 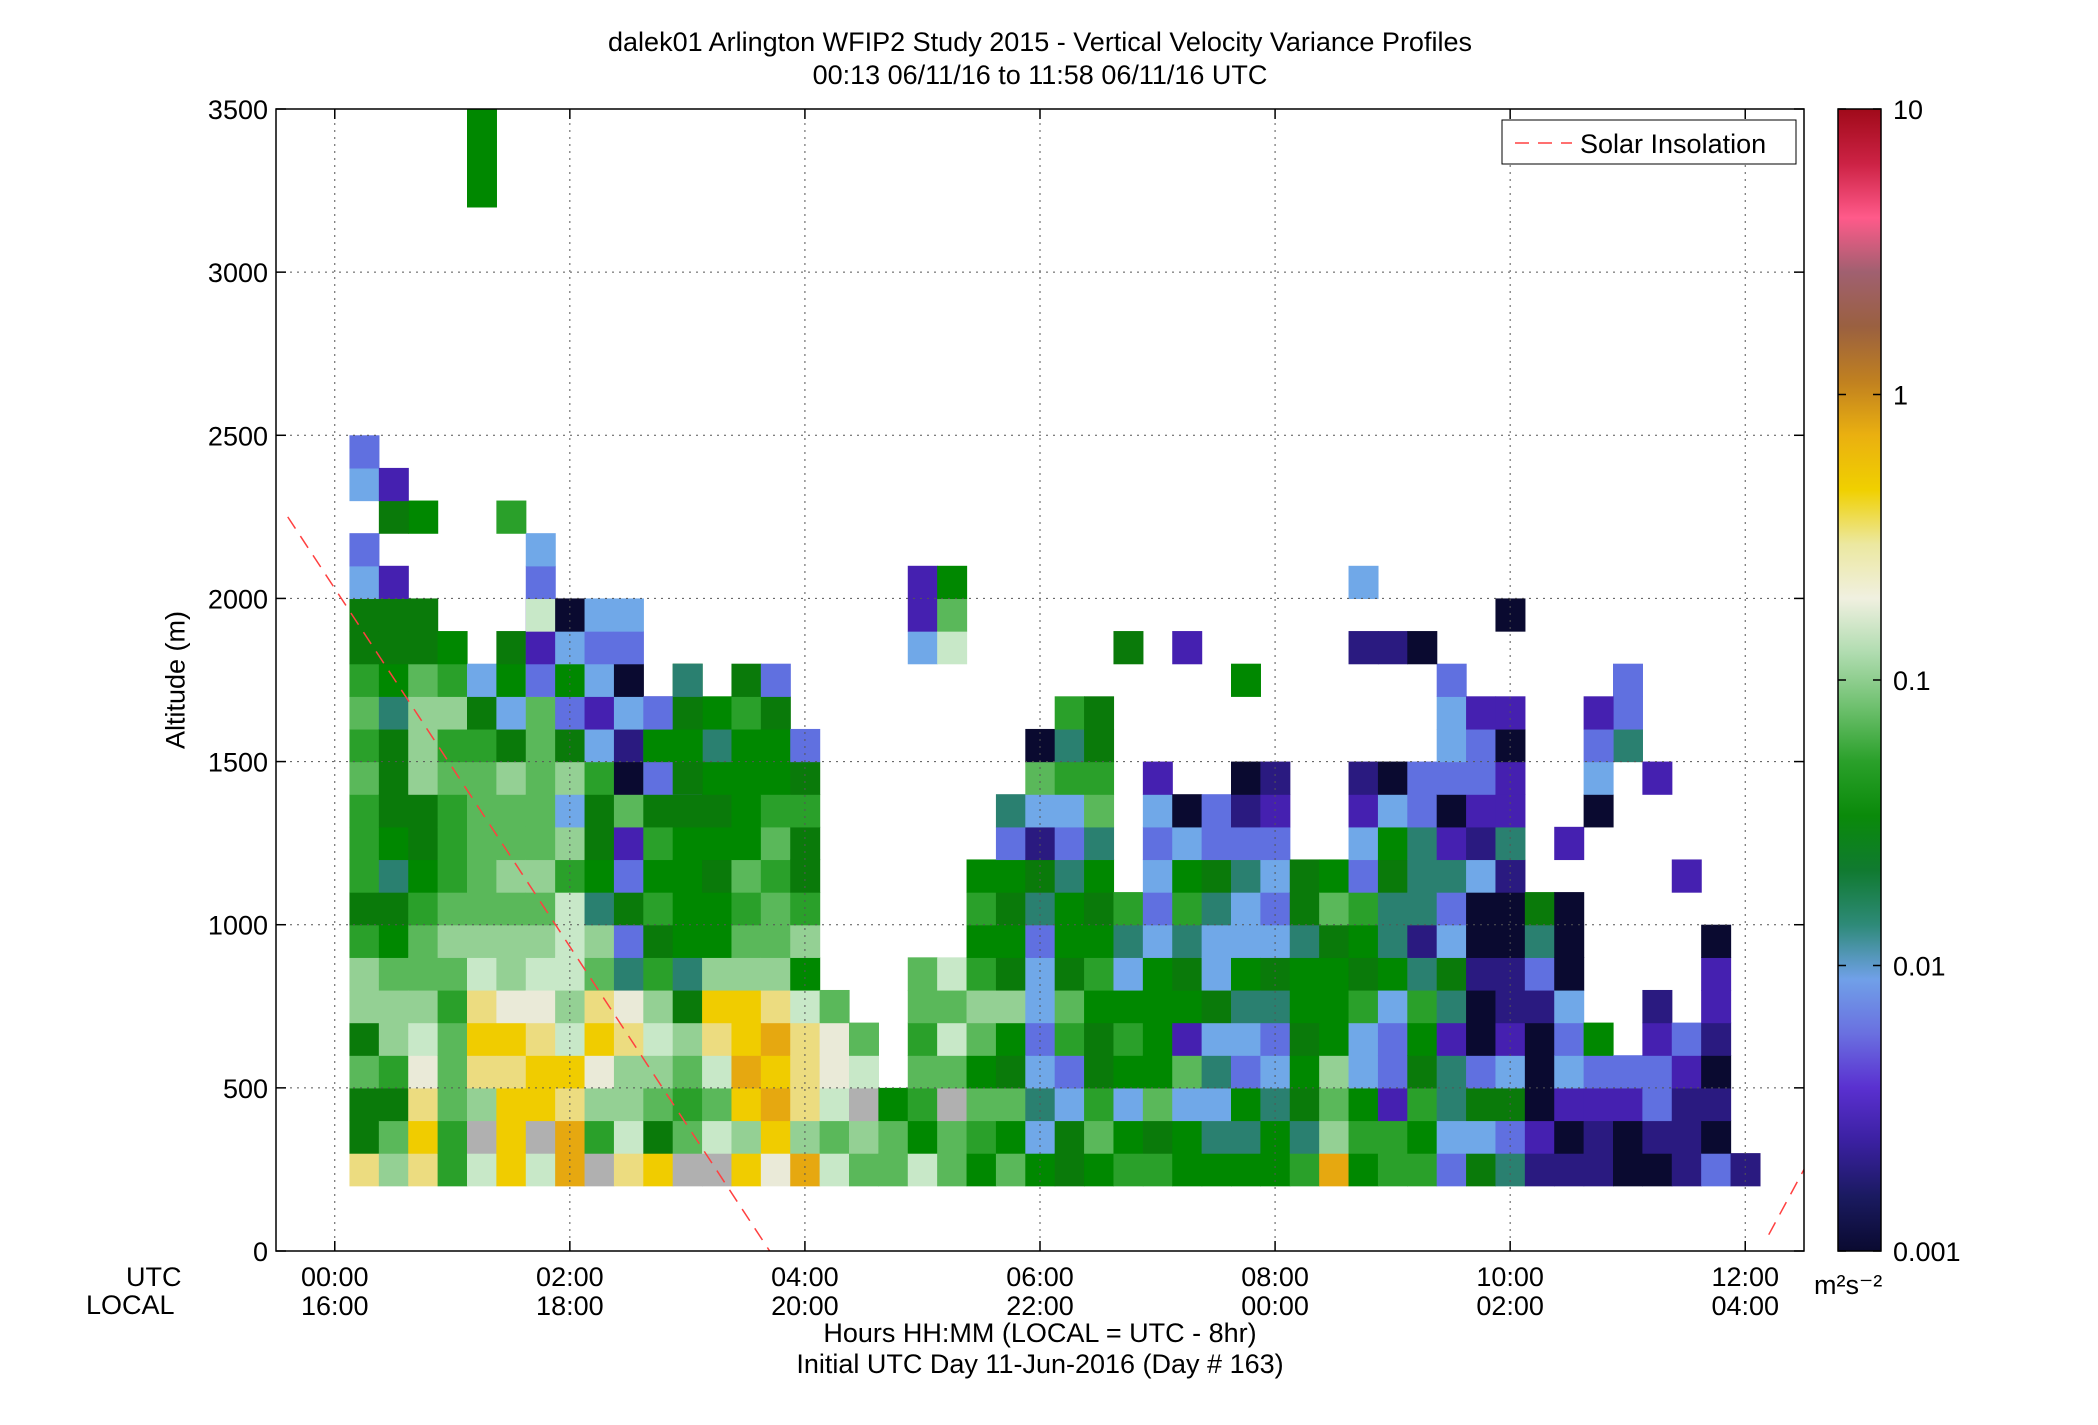 I want to click on local-row-label: LOCAL, so click(x=130, y=1305).